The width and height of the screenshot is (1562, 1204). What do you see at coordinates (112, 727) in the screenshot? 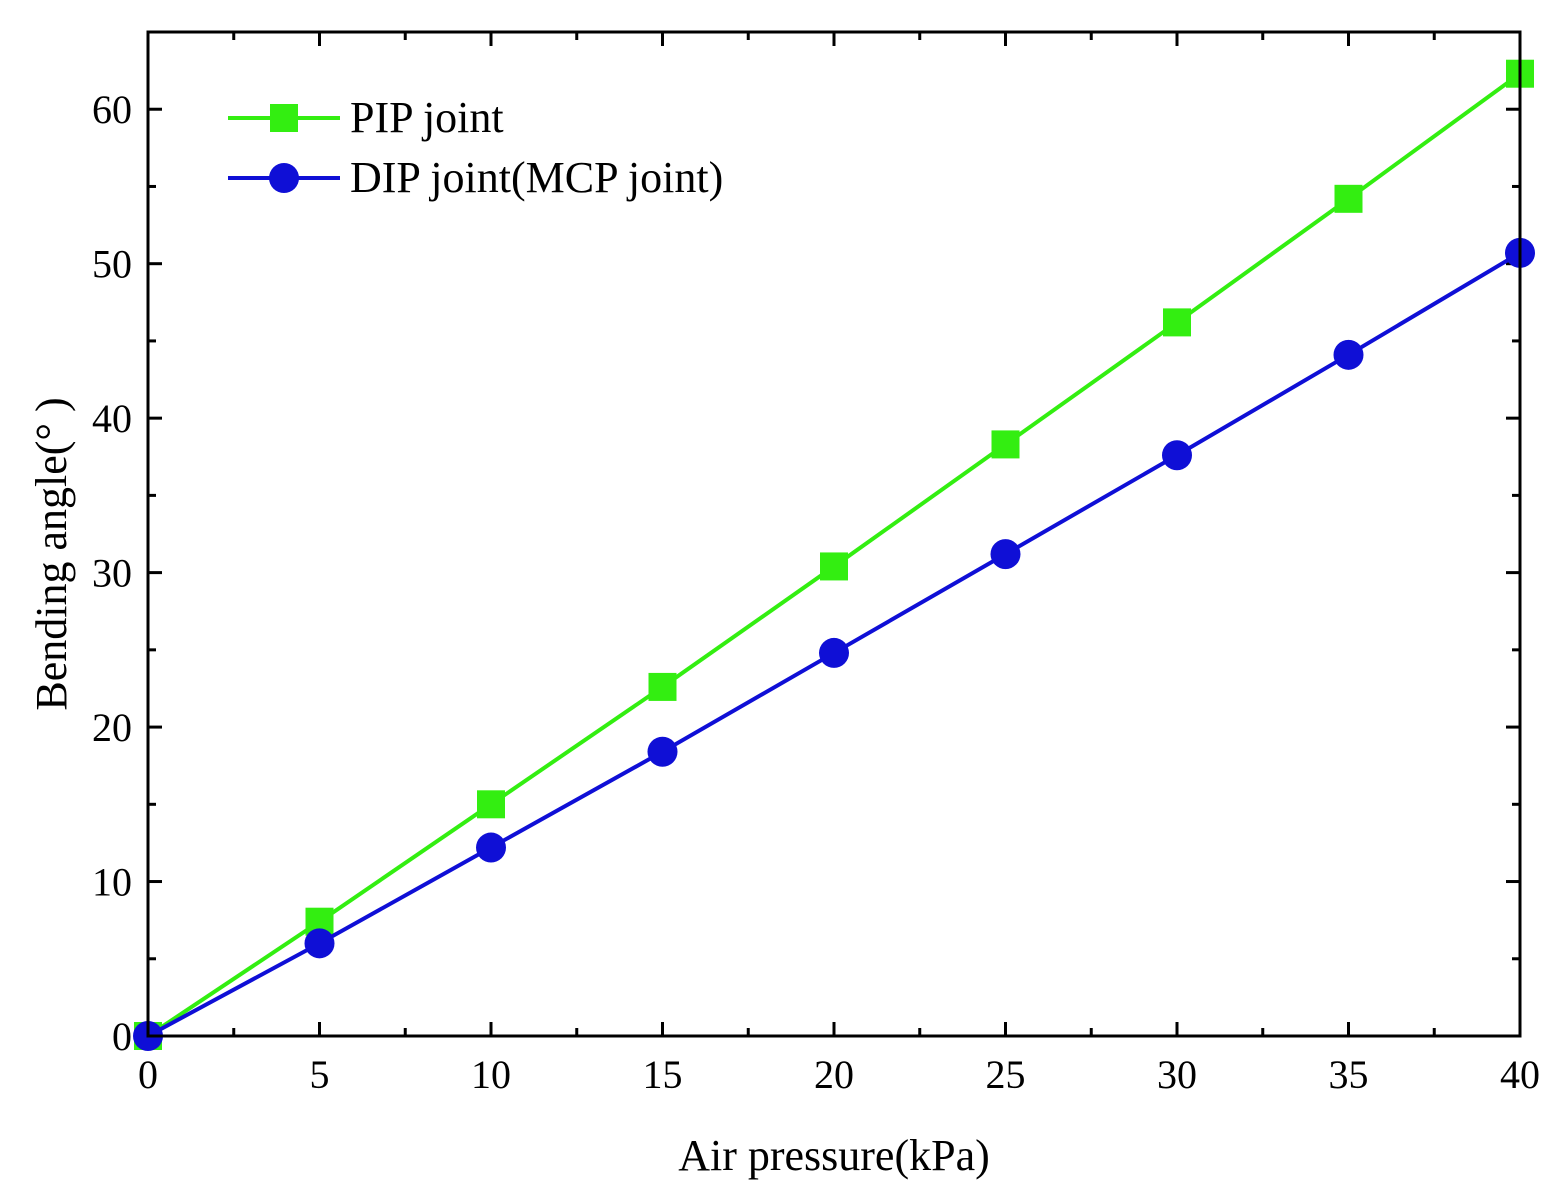
I see `y-tick-label: 20` at bounding box center [112, 727].